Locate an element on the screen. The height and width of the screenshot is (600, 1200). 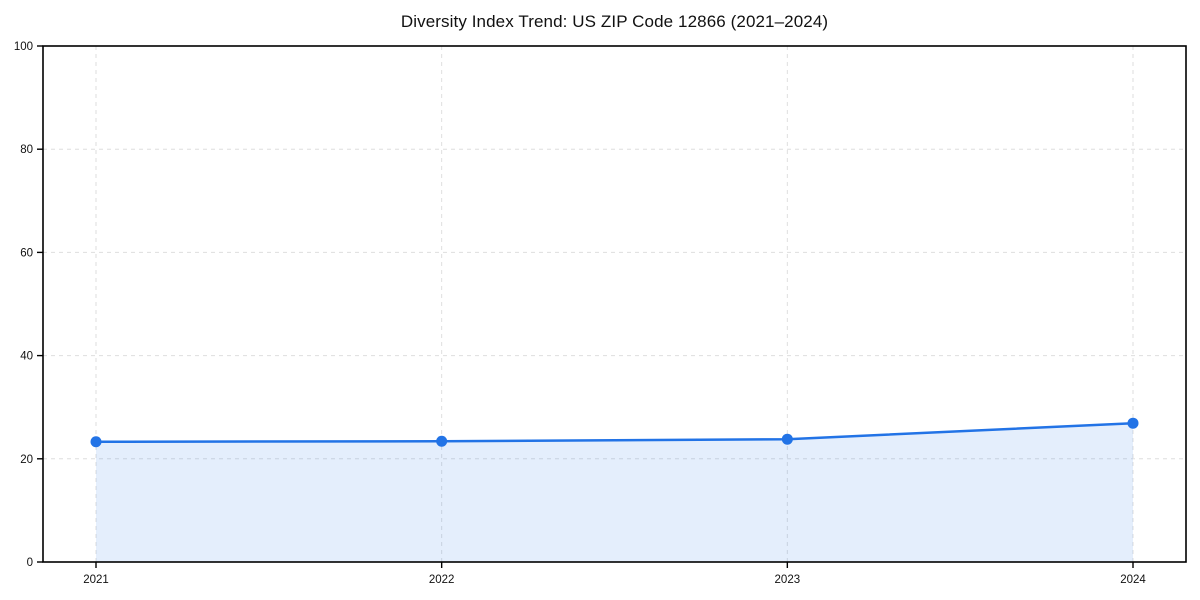
y-tick-label: 80 is located at coordinates (26, 150).